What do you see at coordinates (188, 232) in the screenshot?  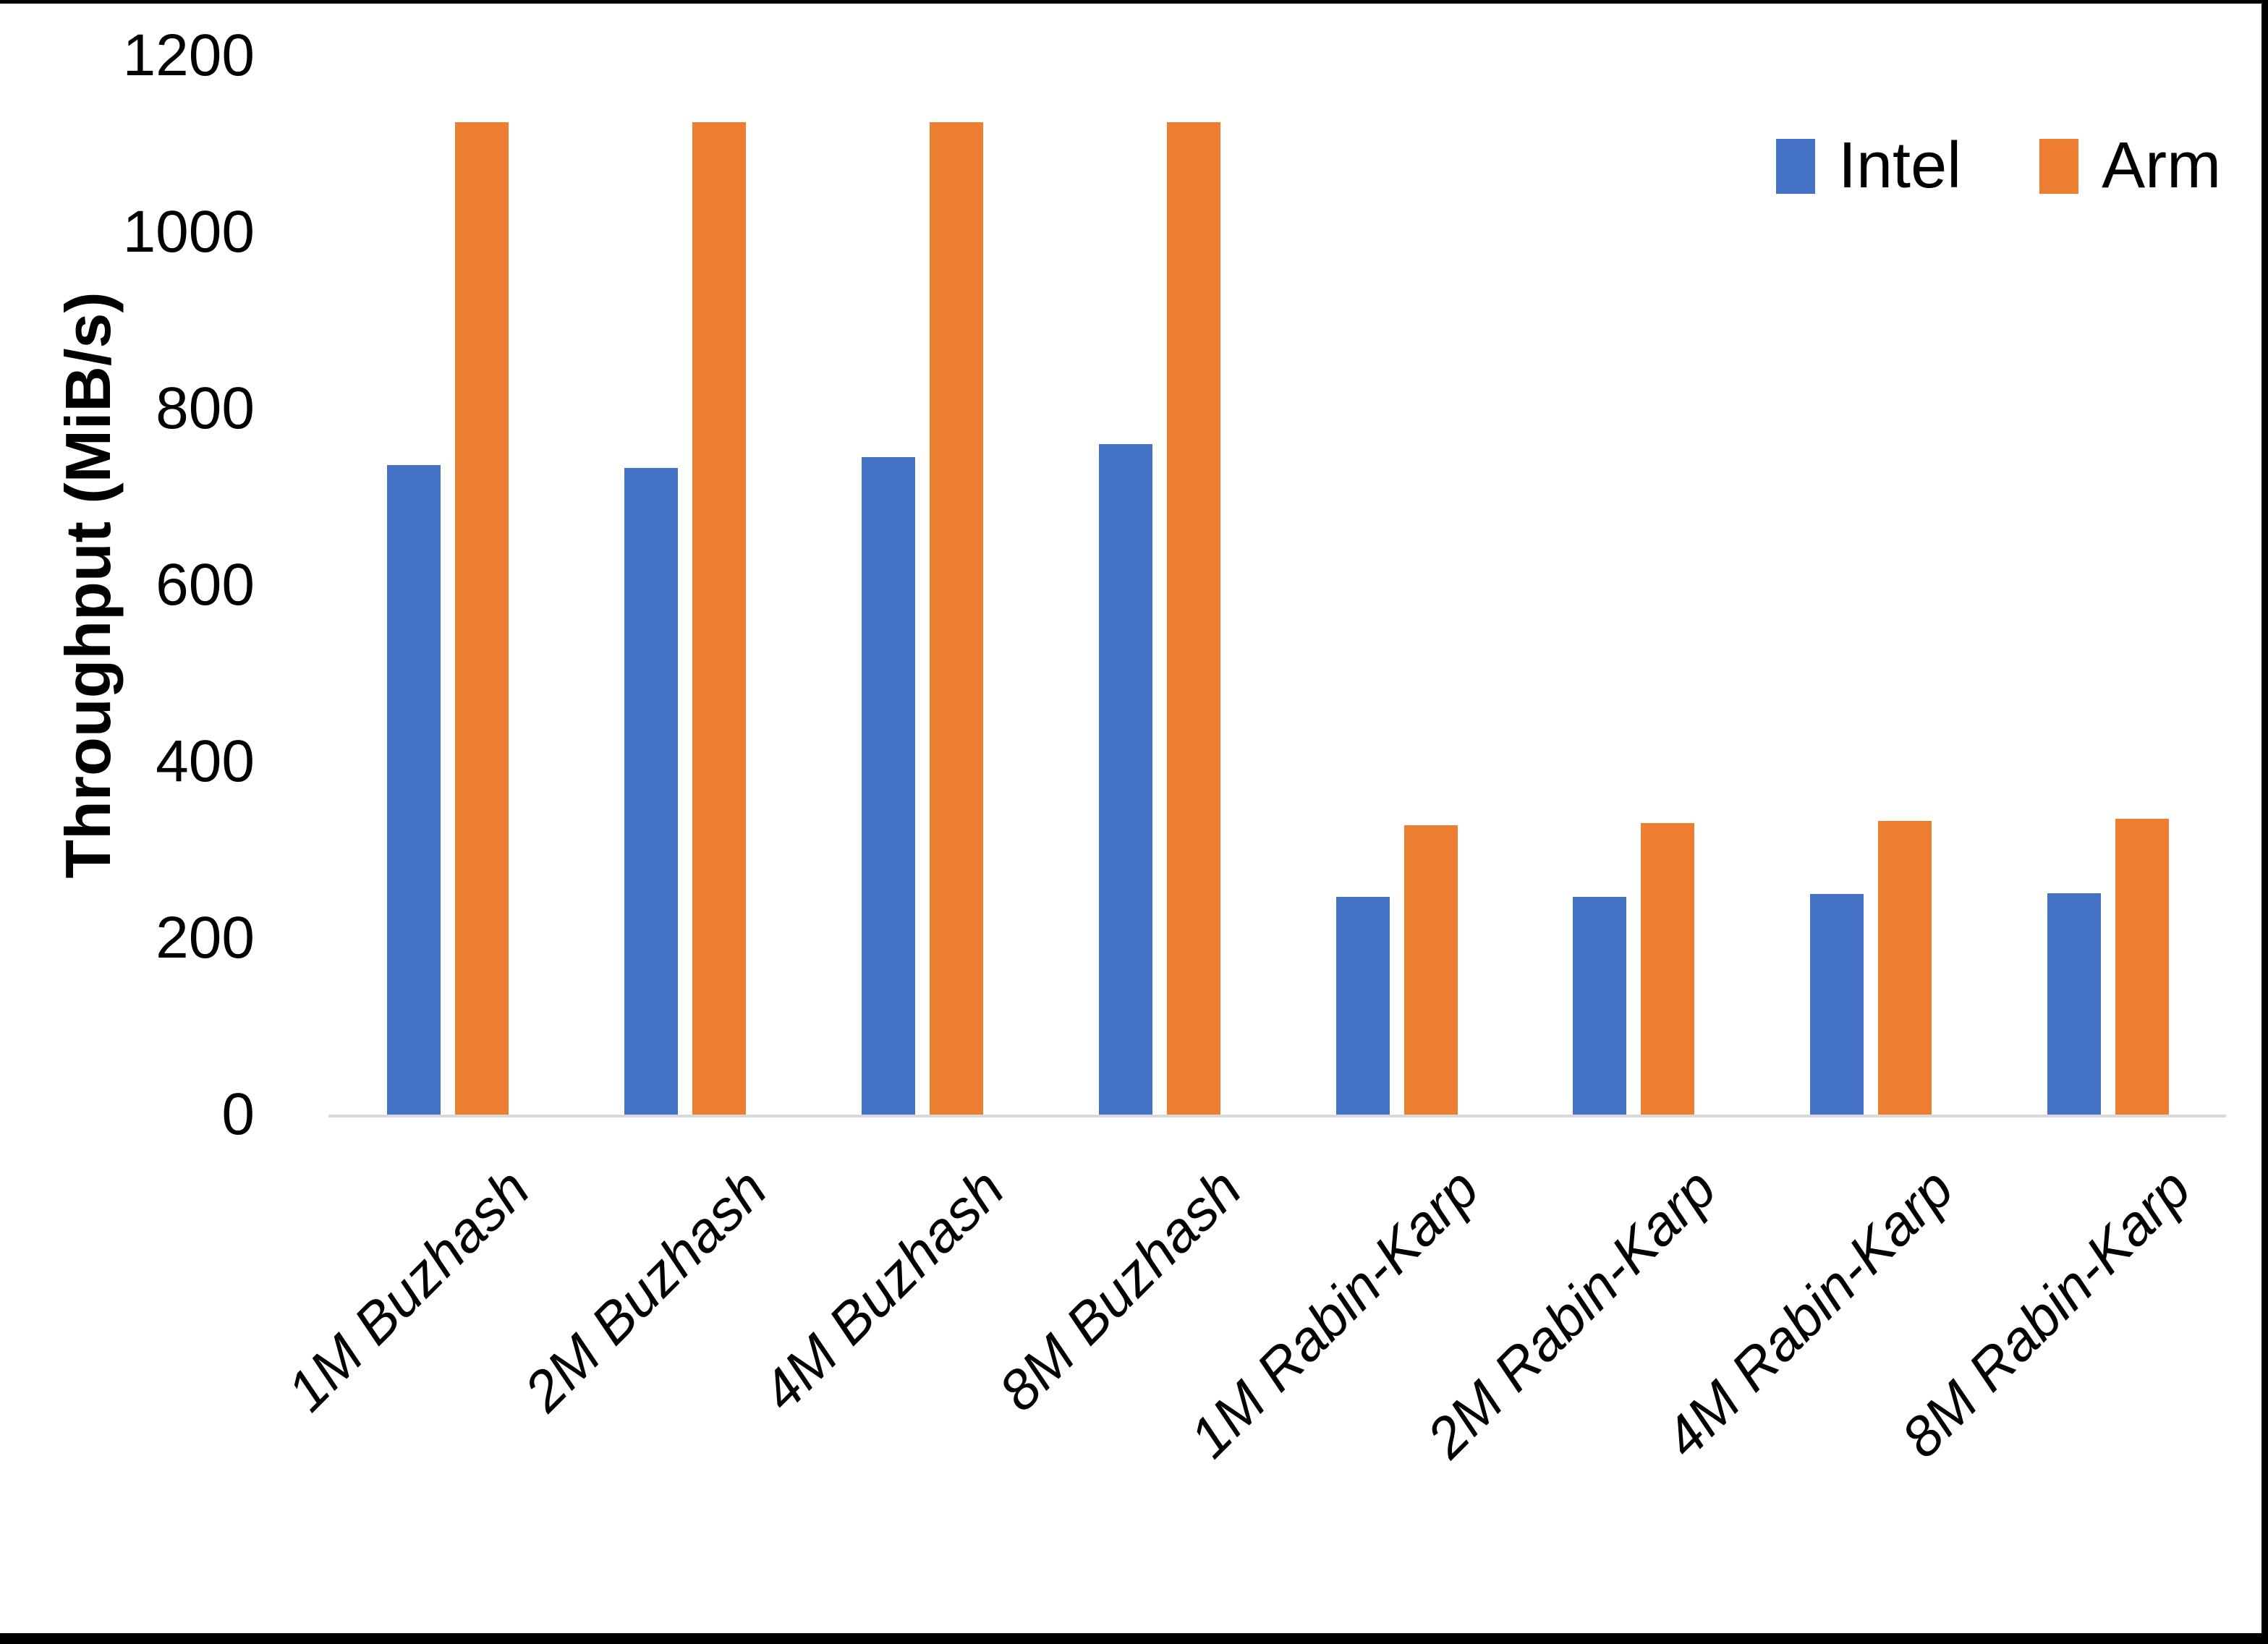 I see `y-tick-1000: 1000` at bounding box center [188, 232].